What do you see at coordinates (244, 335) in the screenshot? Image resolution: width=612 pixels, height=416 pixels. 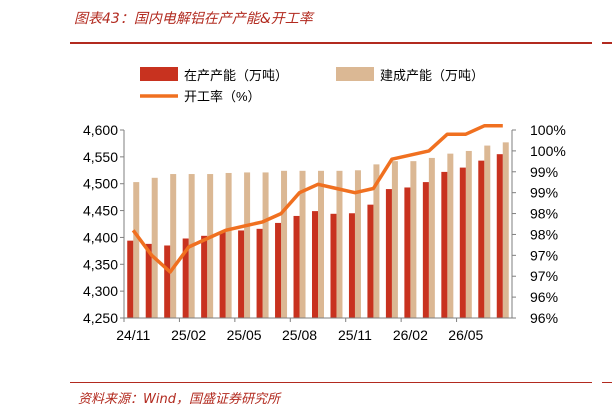 I see `x-tick-label: 25/05` at bounding box center [244, 335].